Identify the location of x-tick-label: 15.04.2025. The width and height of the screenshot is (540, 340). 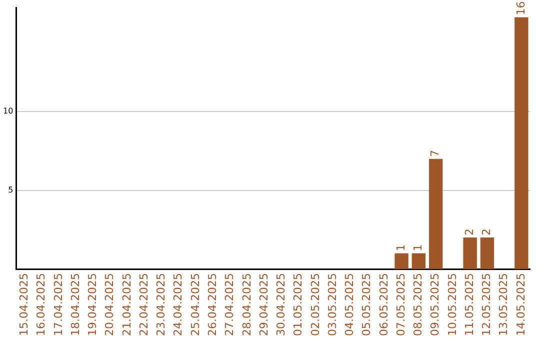
(24, 304).